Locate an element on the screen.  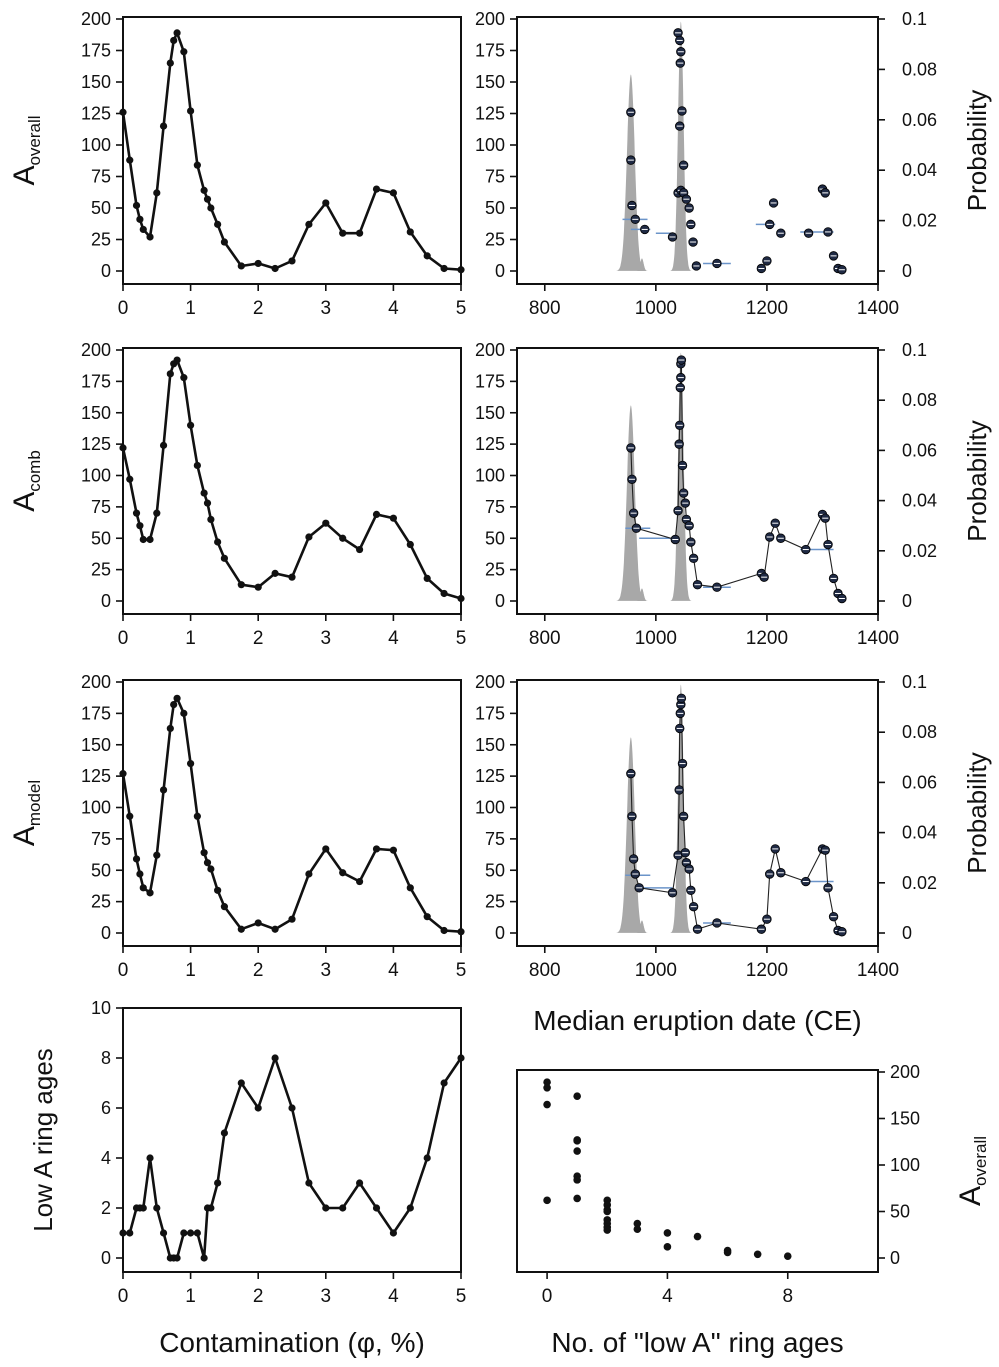
x-axis-label: Contamination (φ, %) is located at coordinates (292, 1342).